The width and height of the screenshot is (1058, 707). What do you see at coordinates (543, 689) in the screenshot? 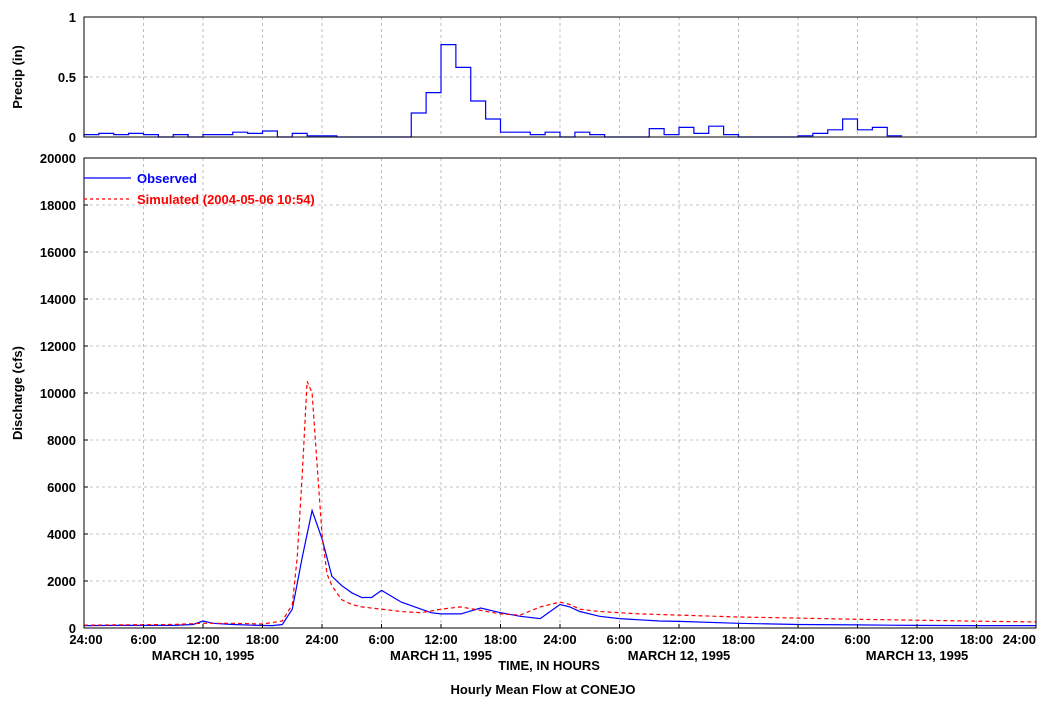
I see `chart-caption: Hourly Mean Flow at CONEJO` at bounding box center [543, 689].